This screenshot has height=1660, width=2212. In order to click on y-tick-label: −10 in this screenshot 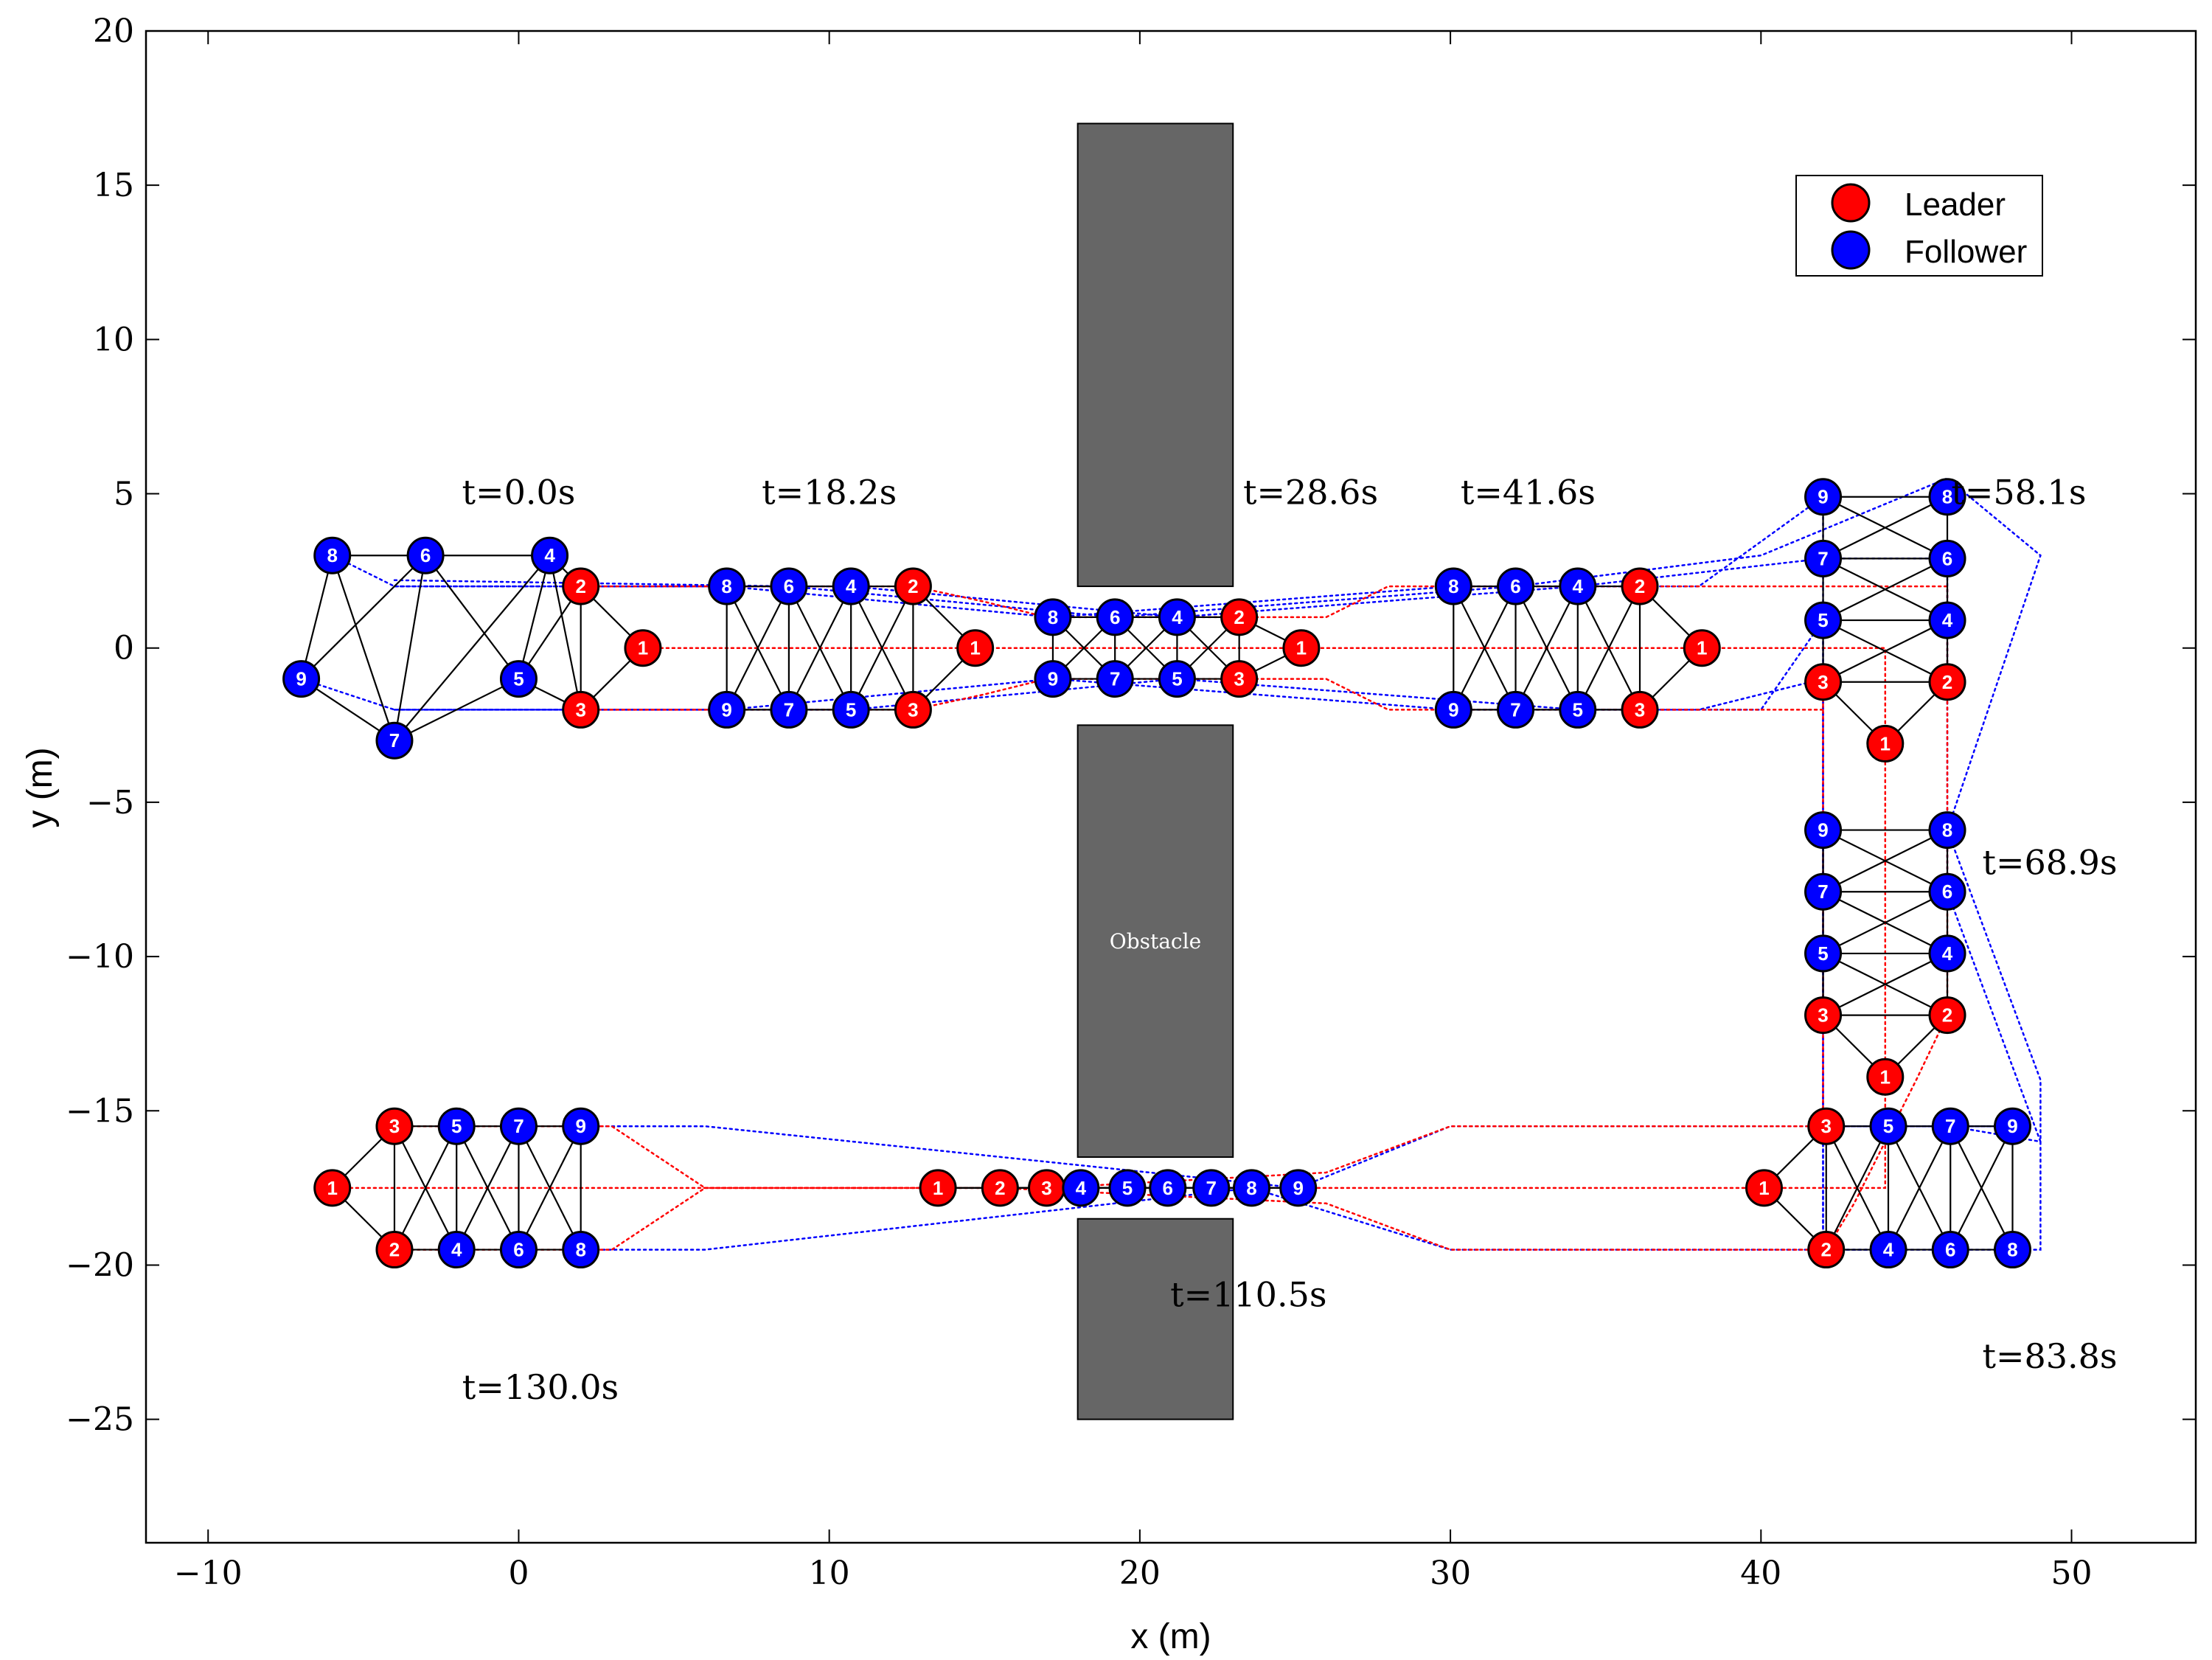, I will do `click(100, 957)`.